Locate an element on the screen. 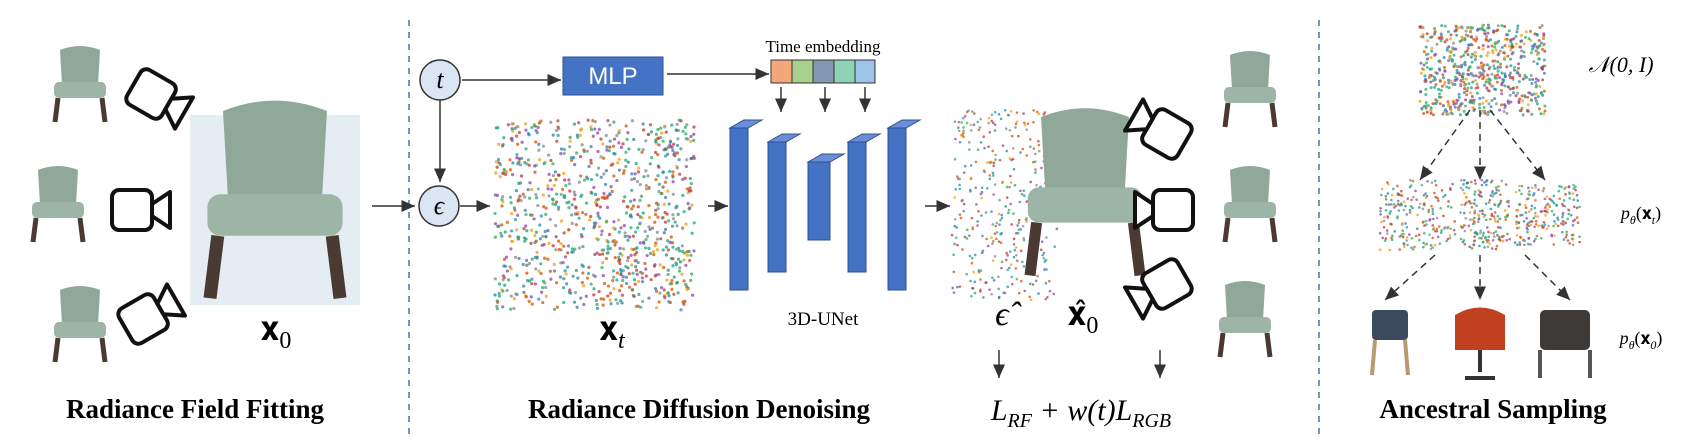 Image resolution: width=1690 pixels, height=443 pixels. bracket: ) is located at coordinates (1659, 338).